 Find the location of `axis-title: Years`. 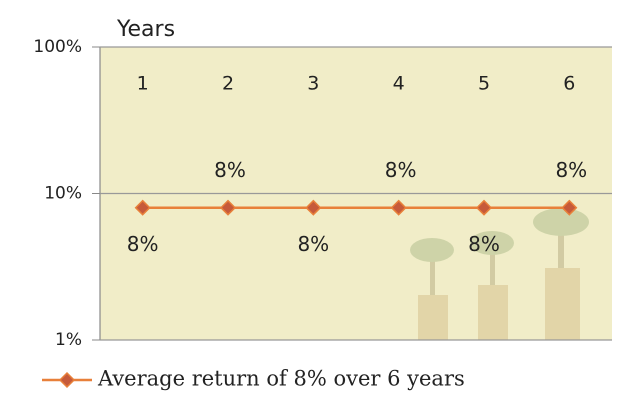

axis-title: Years is located at coordinates (145, 29).